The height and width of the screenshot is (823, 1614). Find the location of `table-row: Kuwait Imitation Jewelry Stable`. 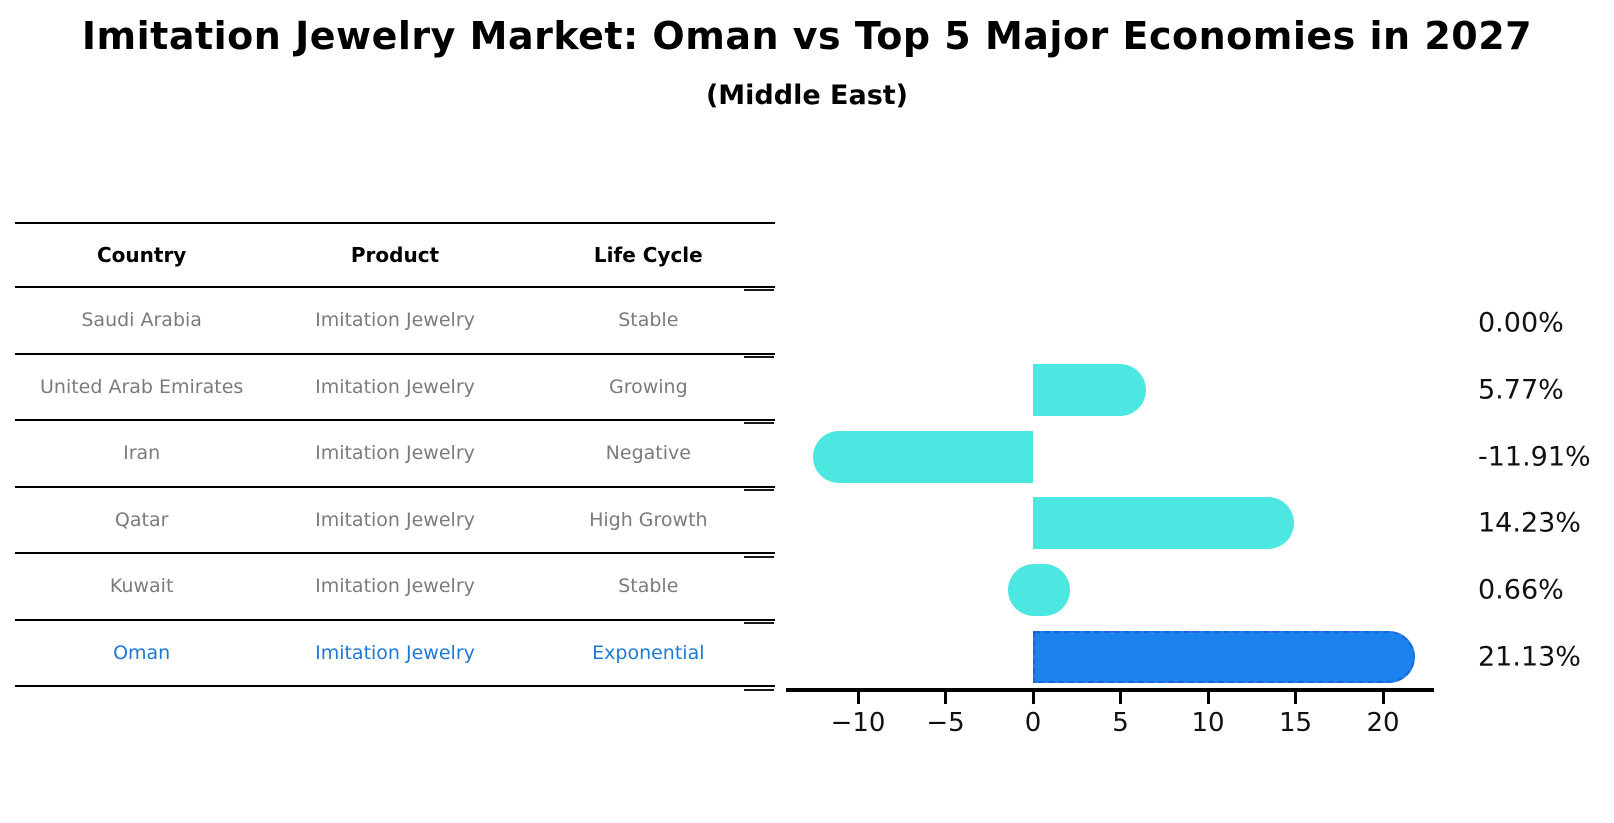

table-row: Kuwait Imitation Jewelry Stable is located at coordinates (395, 587).